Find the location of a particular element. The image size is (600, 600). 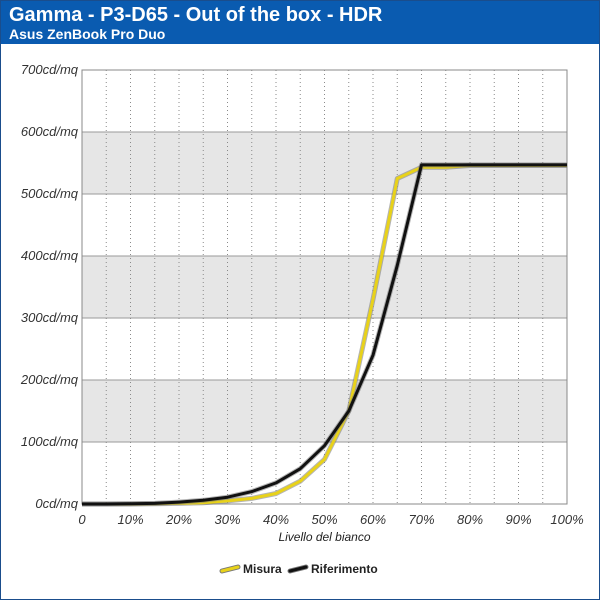

x-tick-label: 90% is located at coordinates (518, 519).